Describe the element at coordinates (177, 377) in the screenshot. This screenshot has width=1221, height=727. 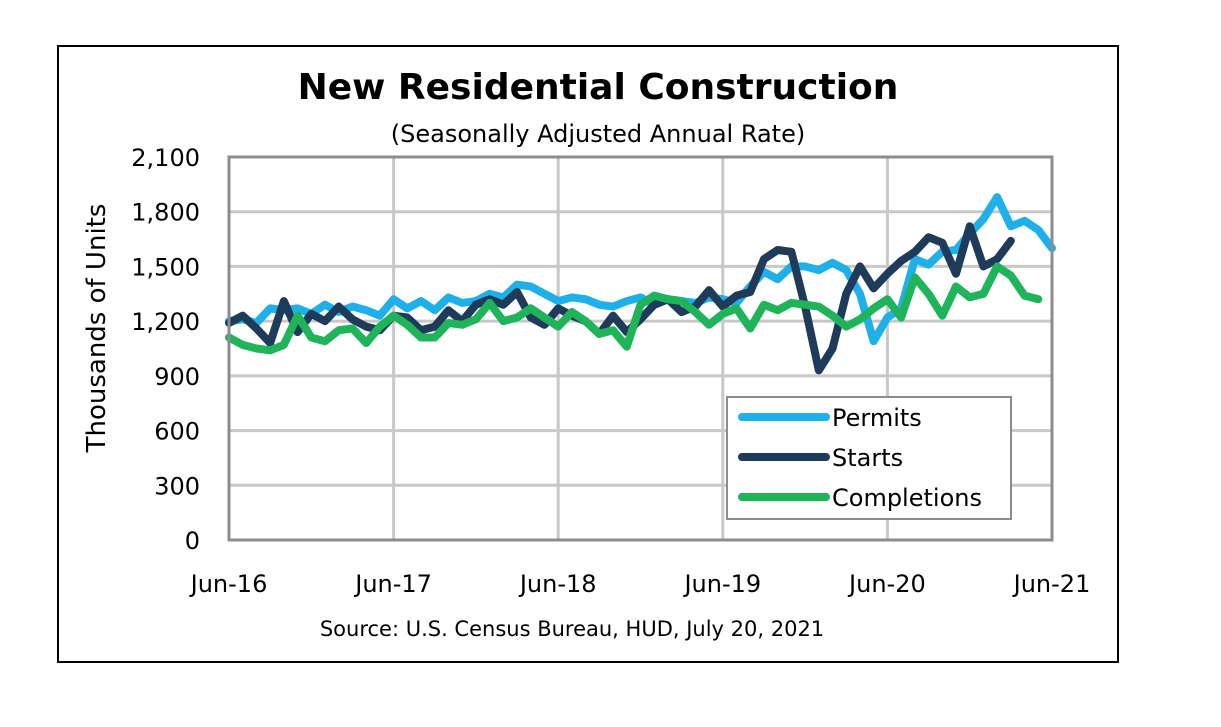
I see `y-tick-label: 900` at that location.